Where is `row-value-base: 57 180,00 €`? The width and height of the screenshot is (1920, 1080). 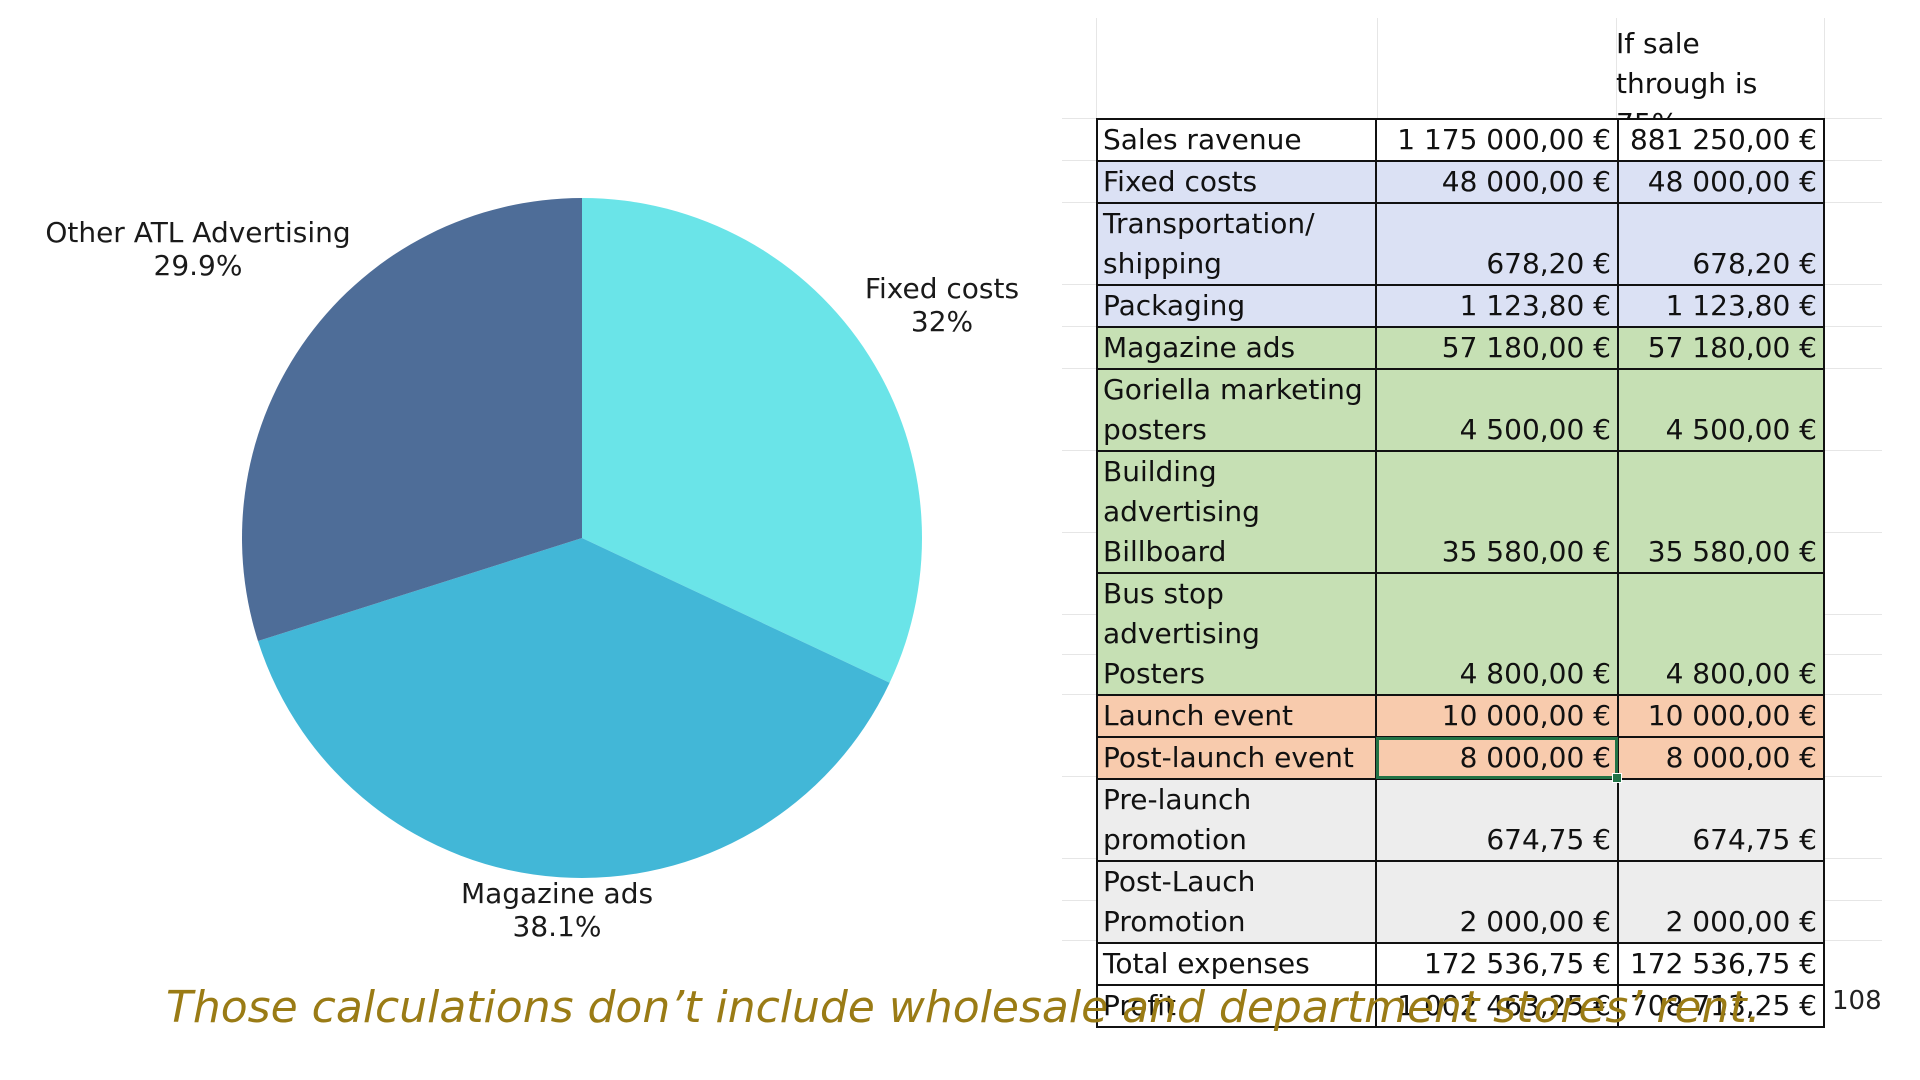 row-value-base: 57 180,00 € is located at coordinates (1497, 348).